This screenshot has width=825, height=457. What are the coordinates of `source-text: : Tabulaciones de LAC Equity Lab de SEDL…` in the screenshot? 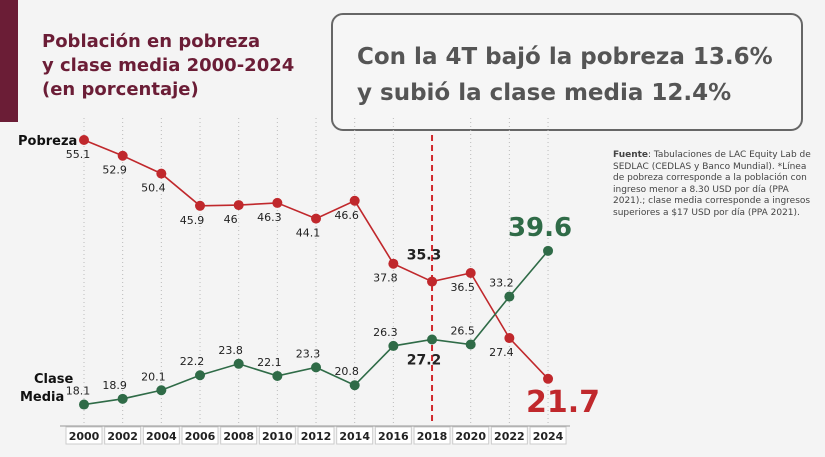 It's located at (712, 184).